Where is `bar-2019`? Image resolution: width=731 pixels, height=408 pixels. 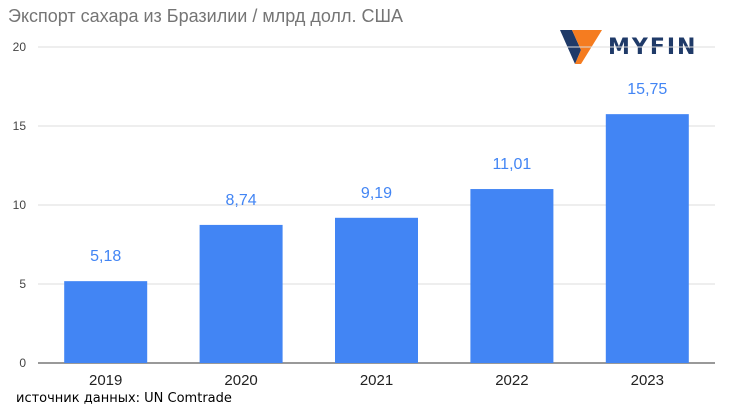
bar-2019 is located at coordinates (106, 322).